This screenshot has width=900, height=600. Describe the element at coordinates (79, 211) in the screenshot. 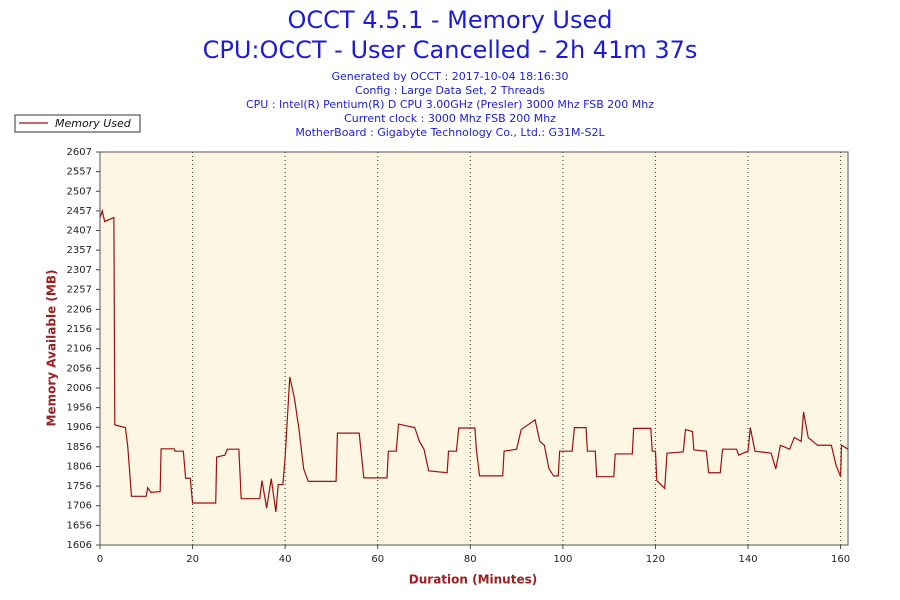

I see `y-tick-label: 2457` at that location.